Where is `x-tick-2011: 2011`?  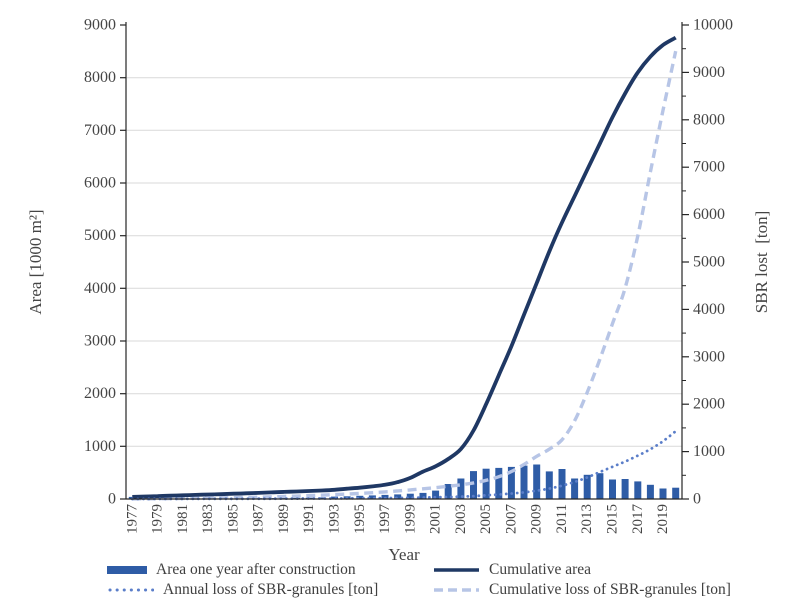 x-tick-2011: 2011 is located at coordinates (562, 518).